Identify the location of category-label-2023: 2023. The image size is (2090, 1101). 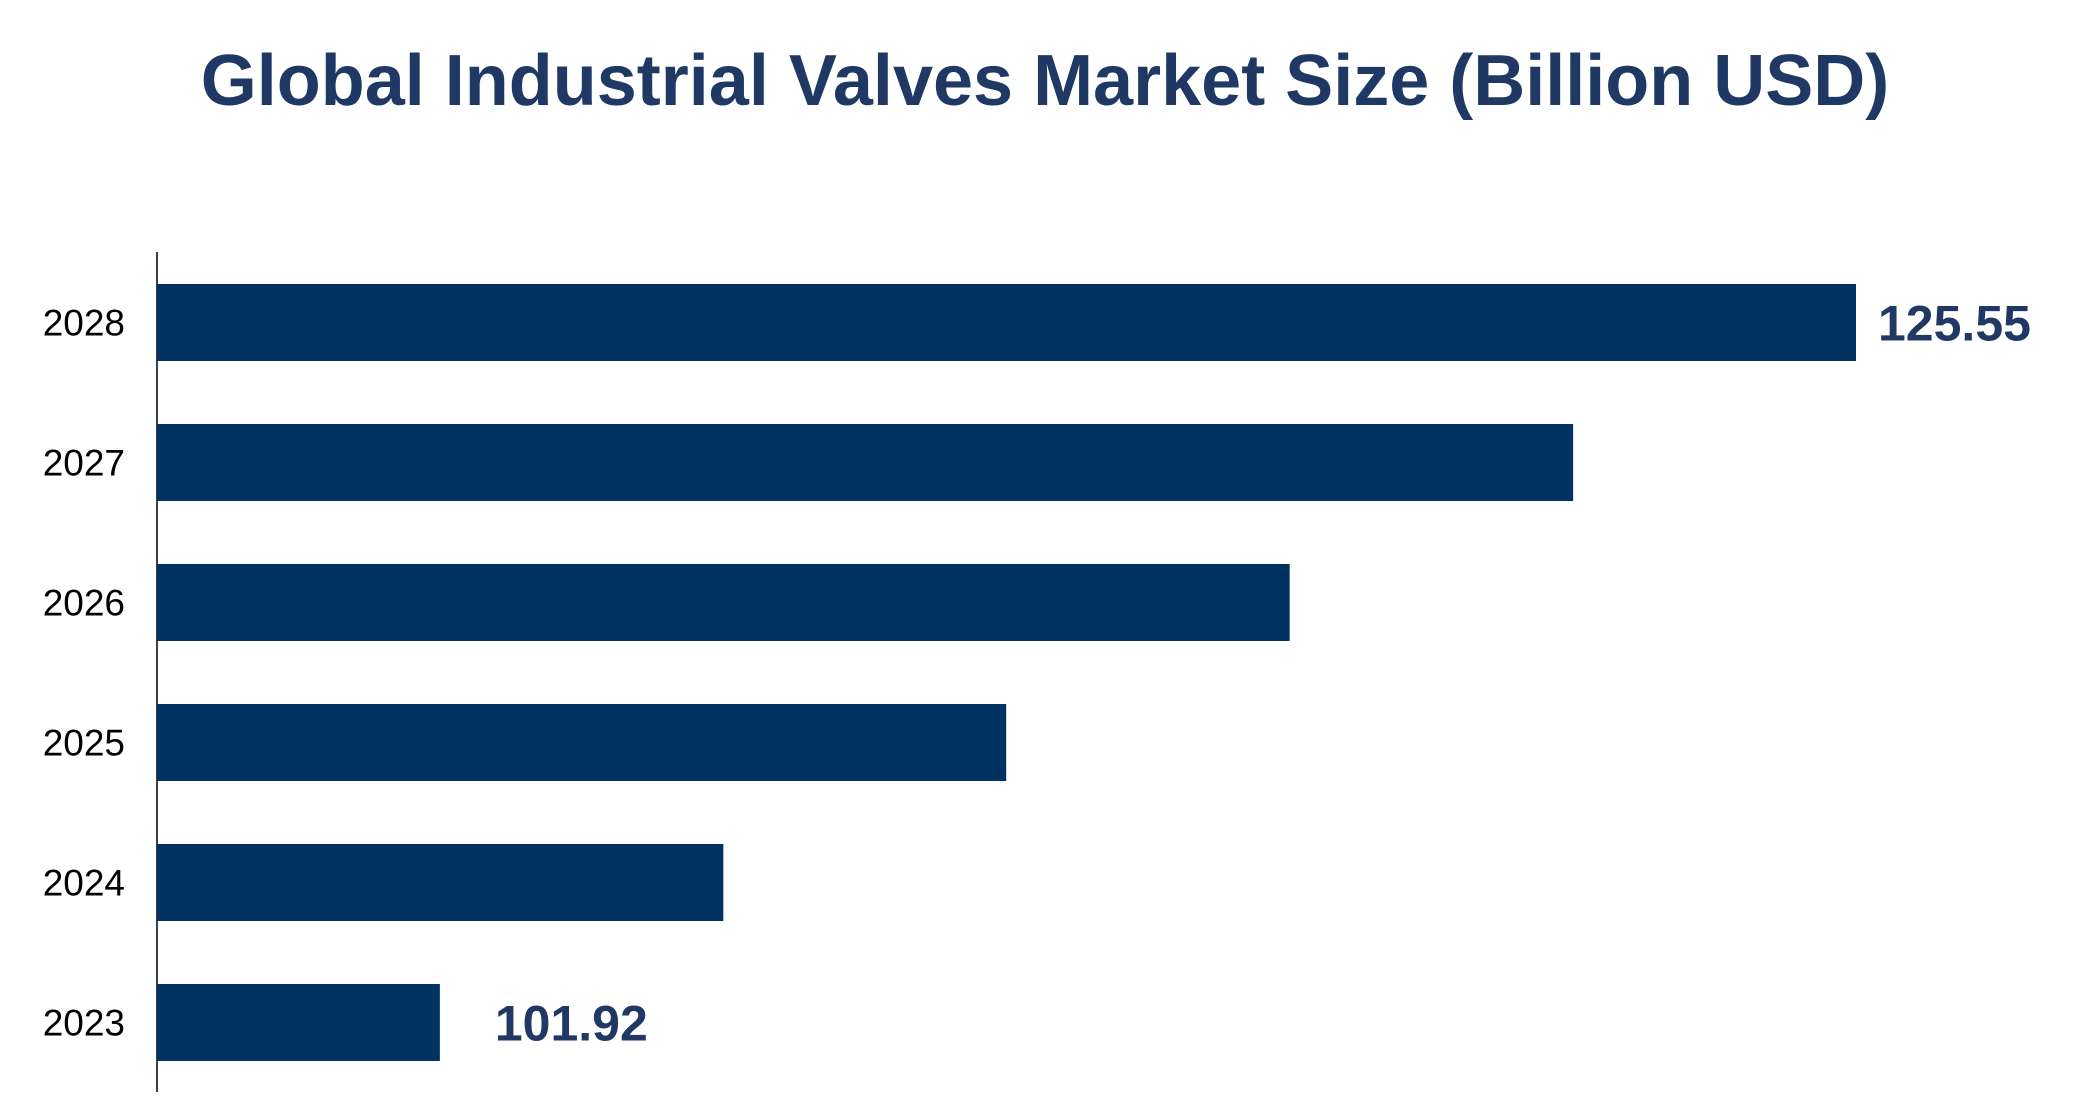
(84, 1023).